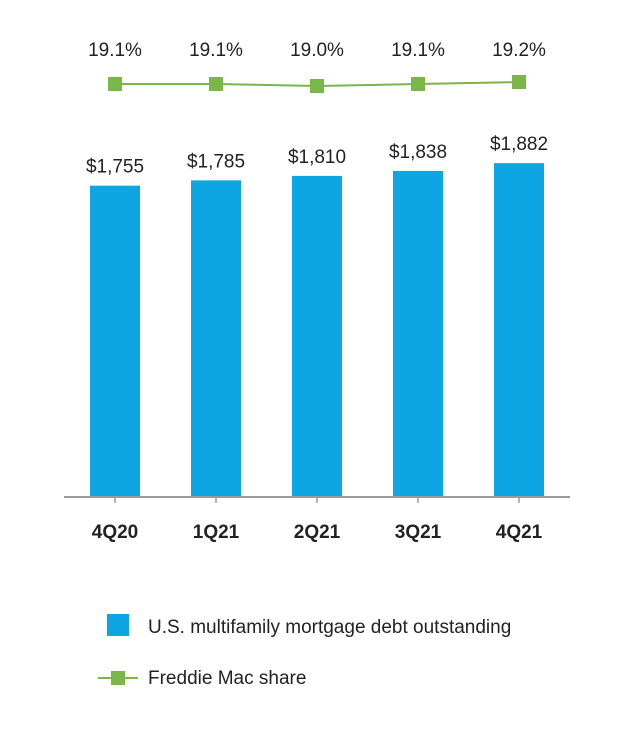 This screenshot has width=634, height=732. Describe the element at coordinates (519, 532) in the screenshot. I see `x-tick-label-4Q21: 4Q21` at that location.